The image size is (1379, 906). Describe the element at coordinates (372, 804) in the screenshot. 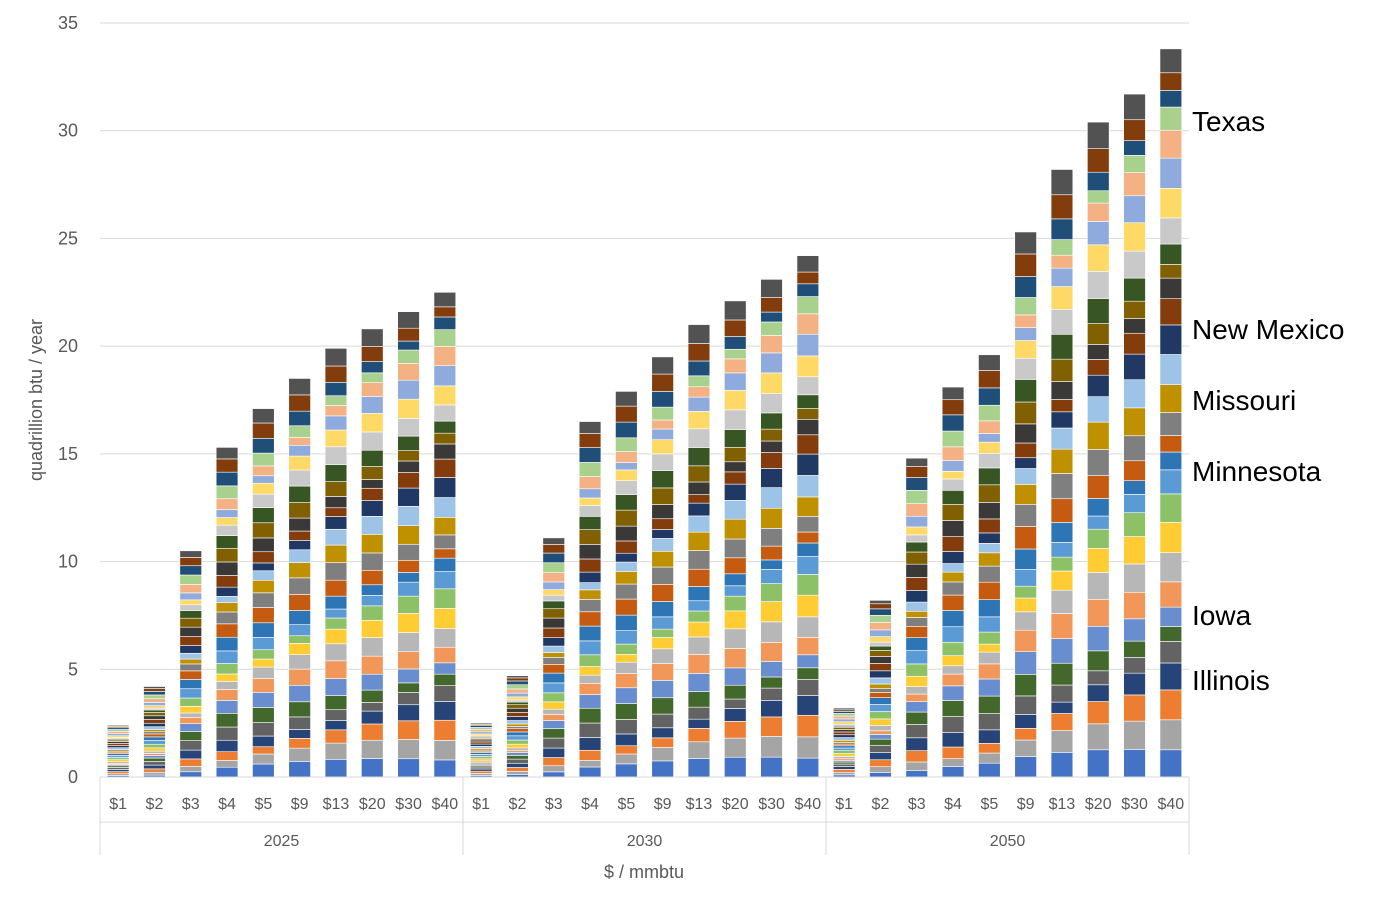

I see `x-tick-label: $20` at that location.